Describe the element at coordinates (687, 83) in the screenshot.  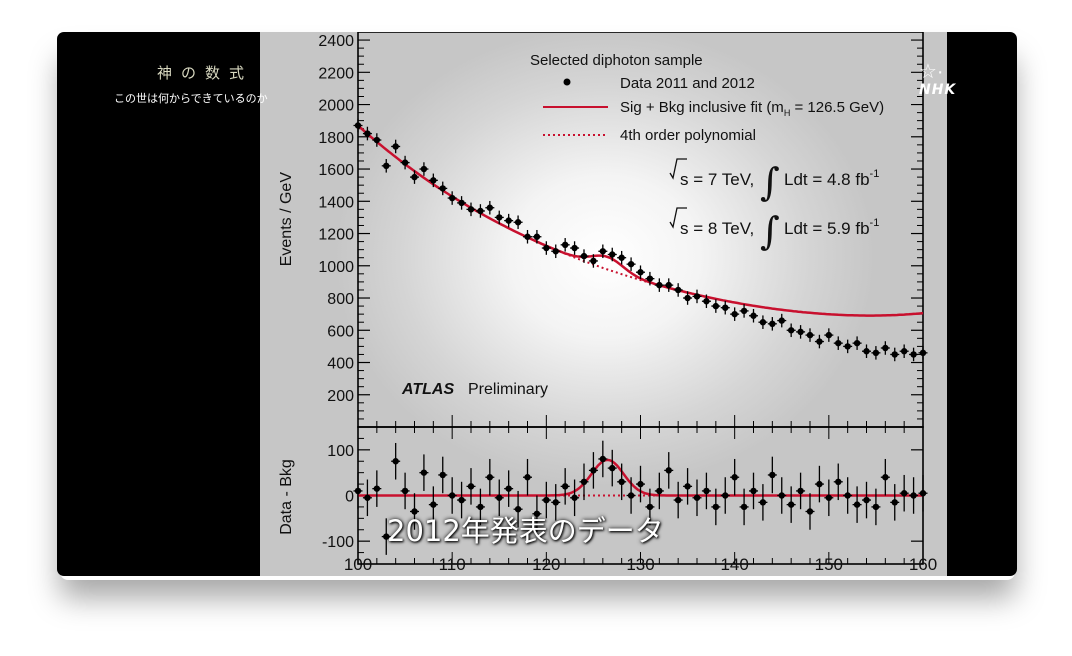
I see `legend-entry-data: Data 2011 and 2012` at that location.